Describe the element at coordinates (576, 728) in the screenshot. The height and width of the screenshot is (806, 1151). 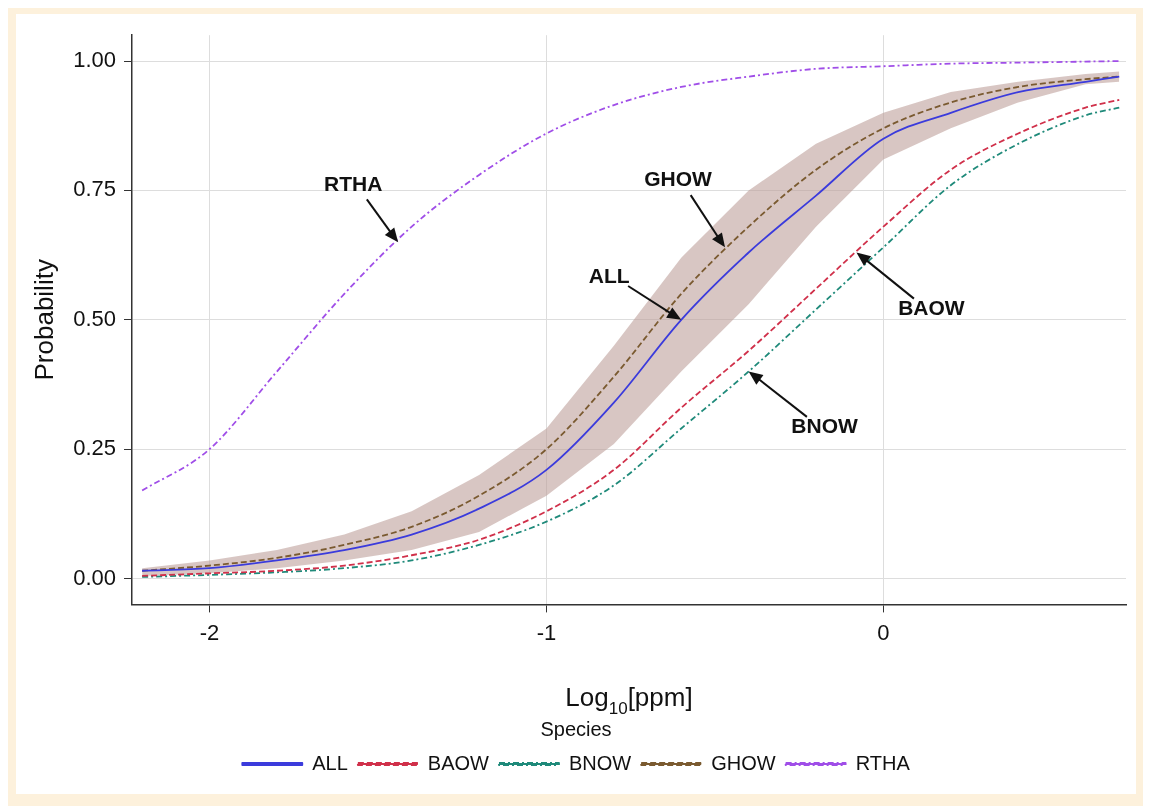
I see `legend-title: Species` at that location.